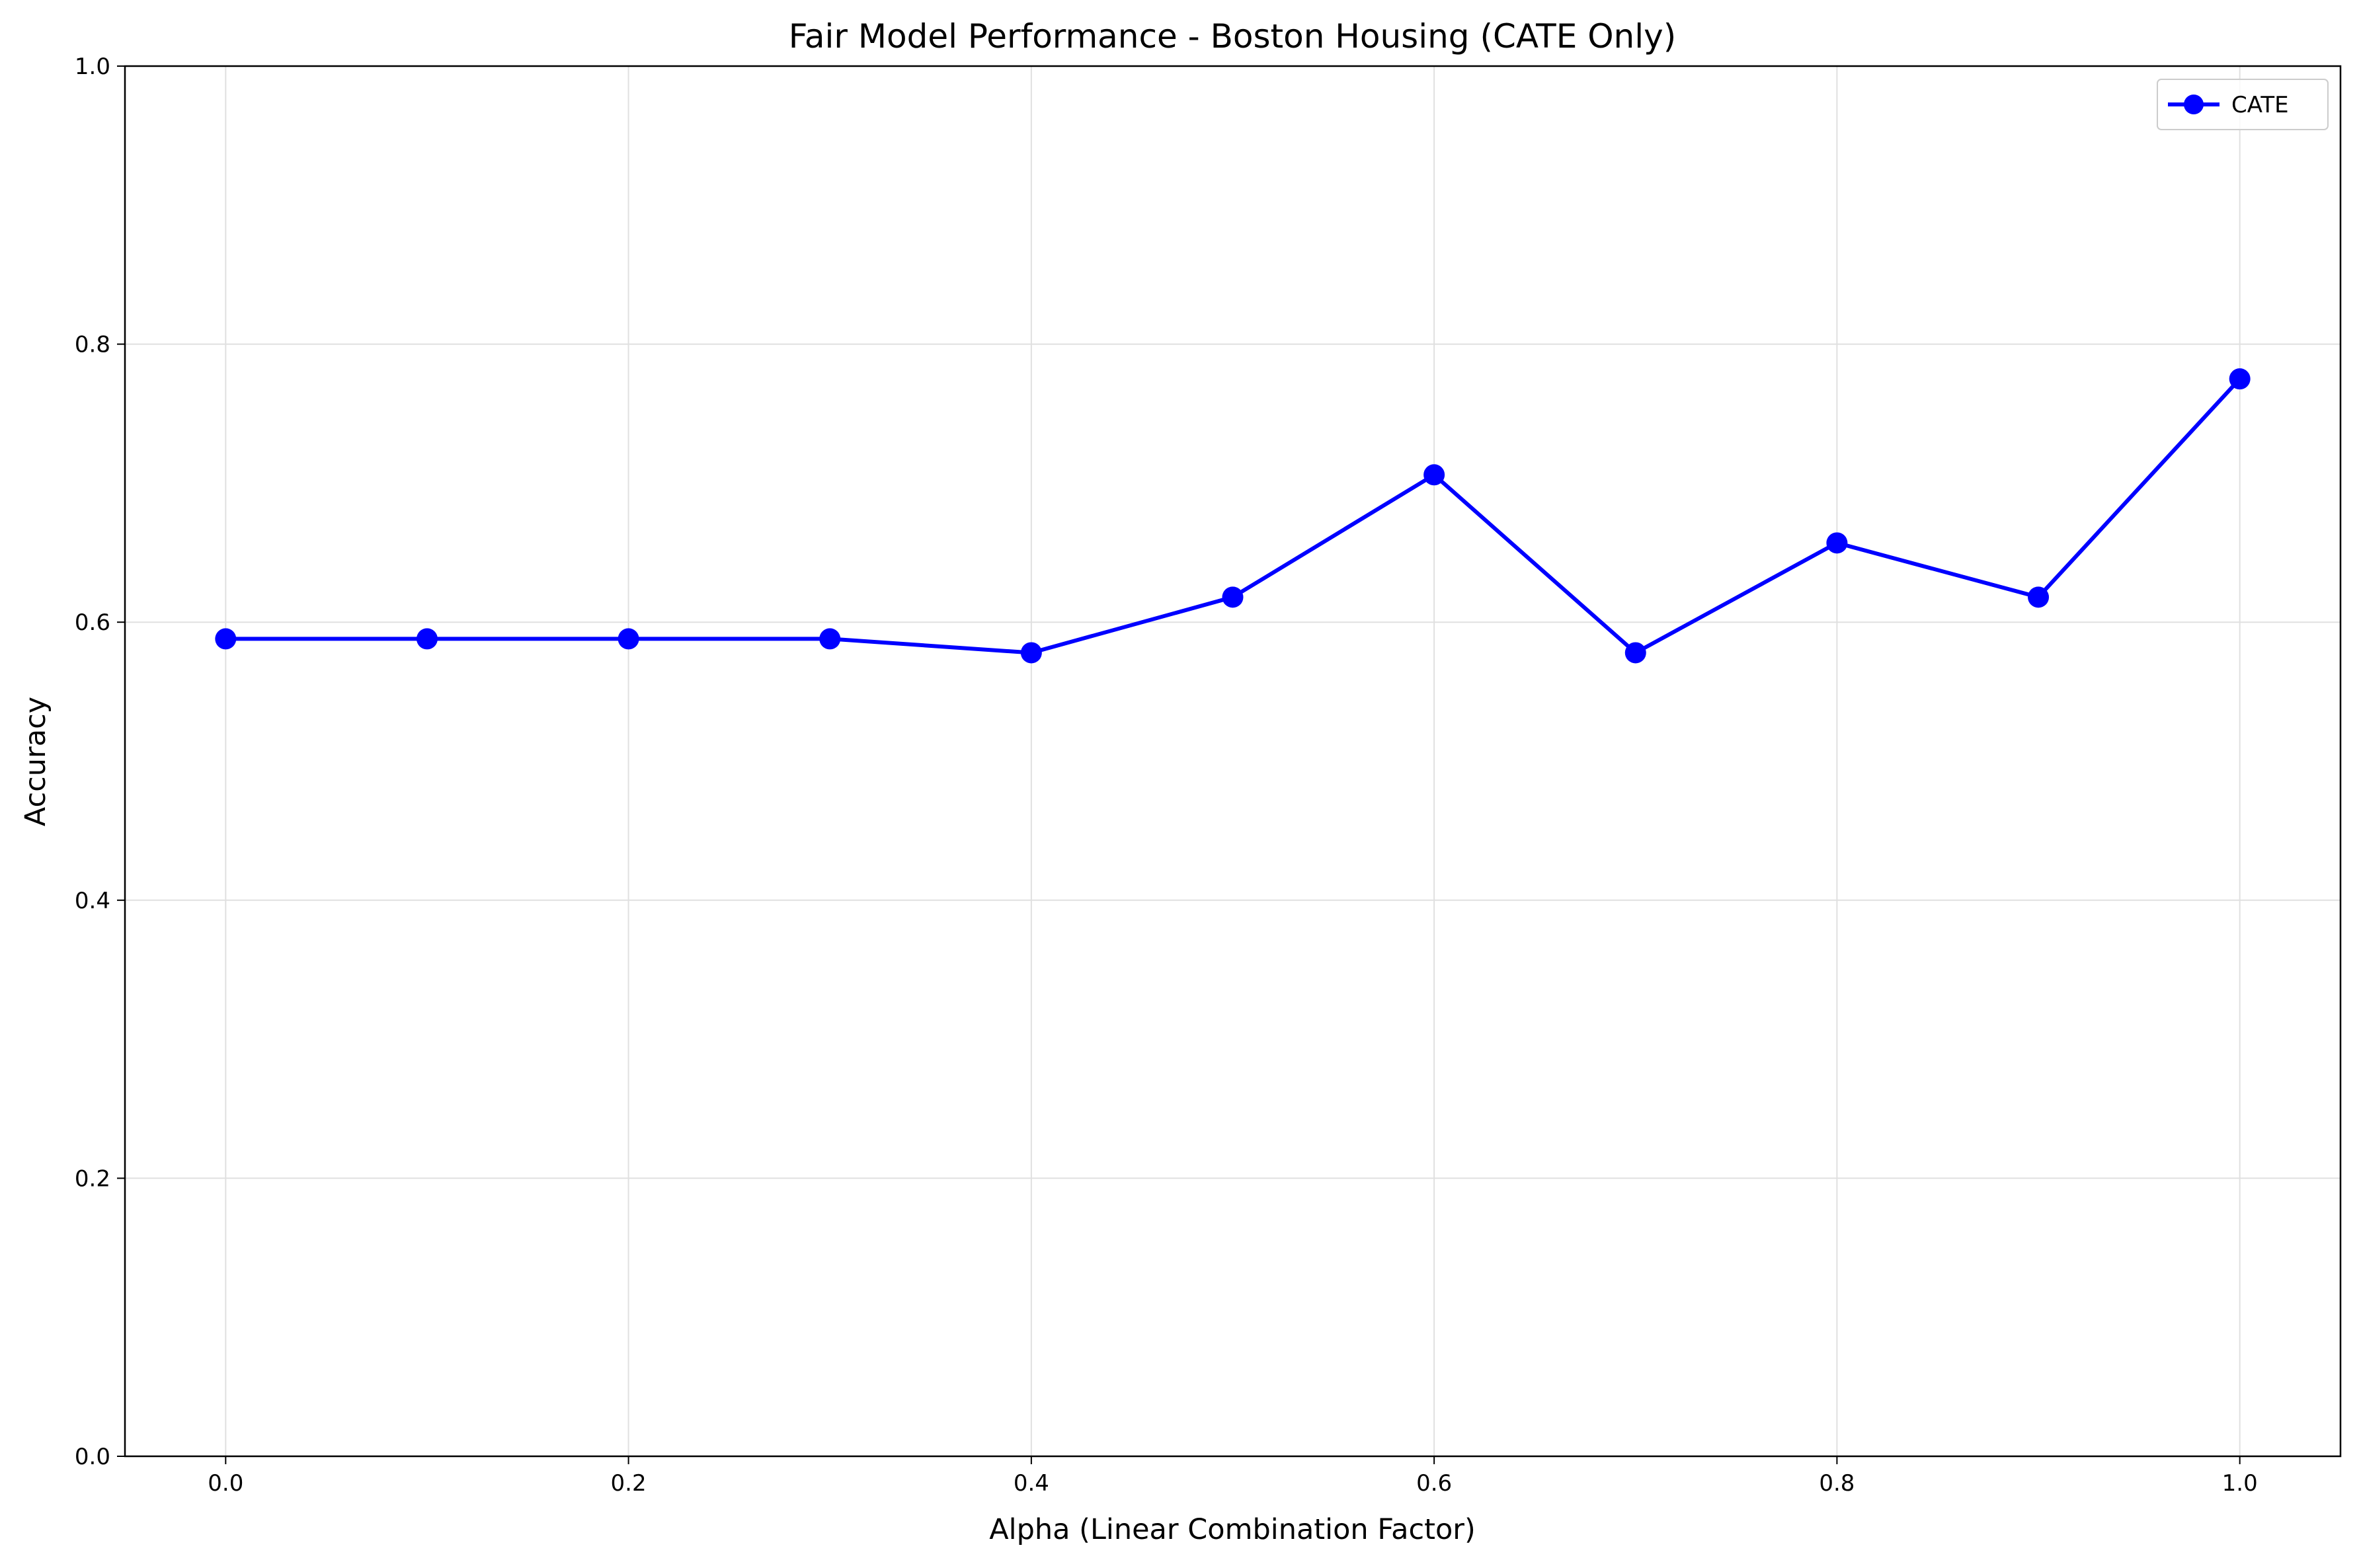 This screenshot has height=1568, width=2359. What do you see at coordinates (1232, 1529) in the screenshot?
I see `x-axis-label: Alpha (Linear Combination Factor)` at bounding box center [1232, 1529].